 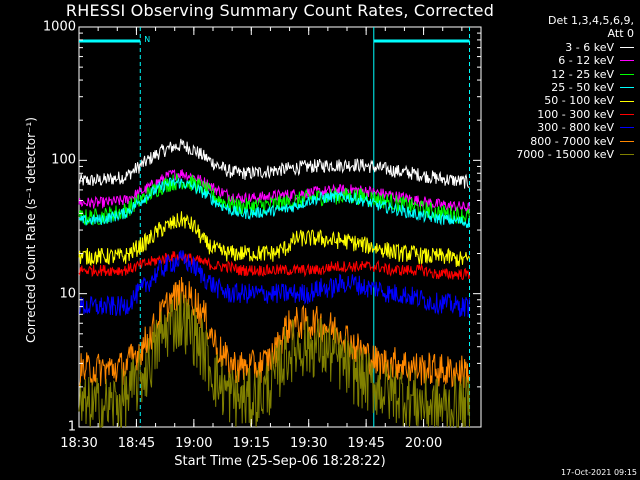 What do you see at coordinates (59, 27) in the screenshot?
I see `y-tick-label: 1000` at bounding box center [59, 27].